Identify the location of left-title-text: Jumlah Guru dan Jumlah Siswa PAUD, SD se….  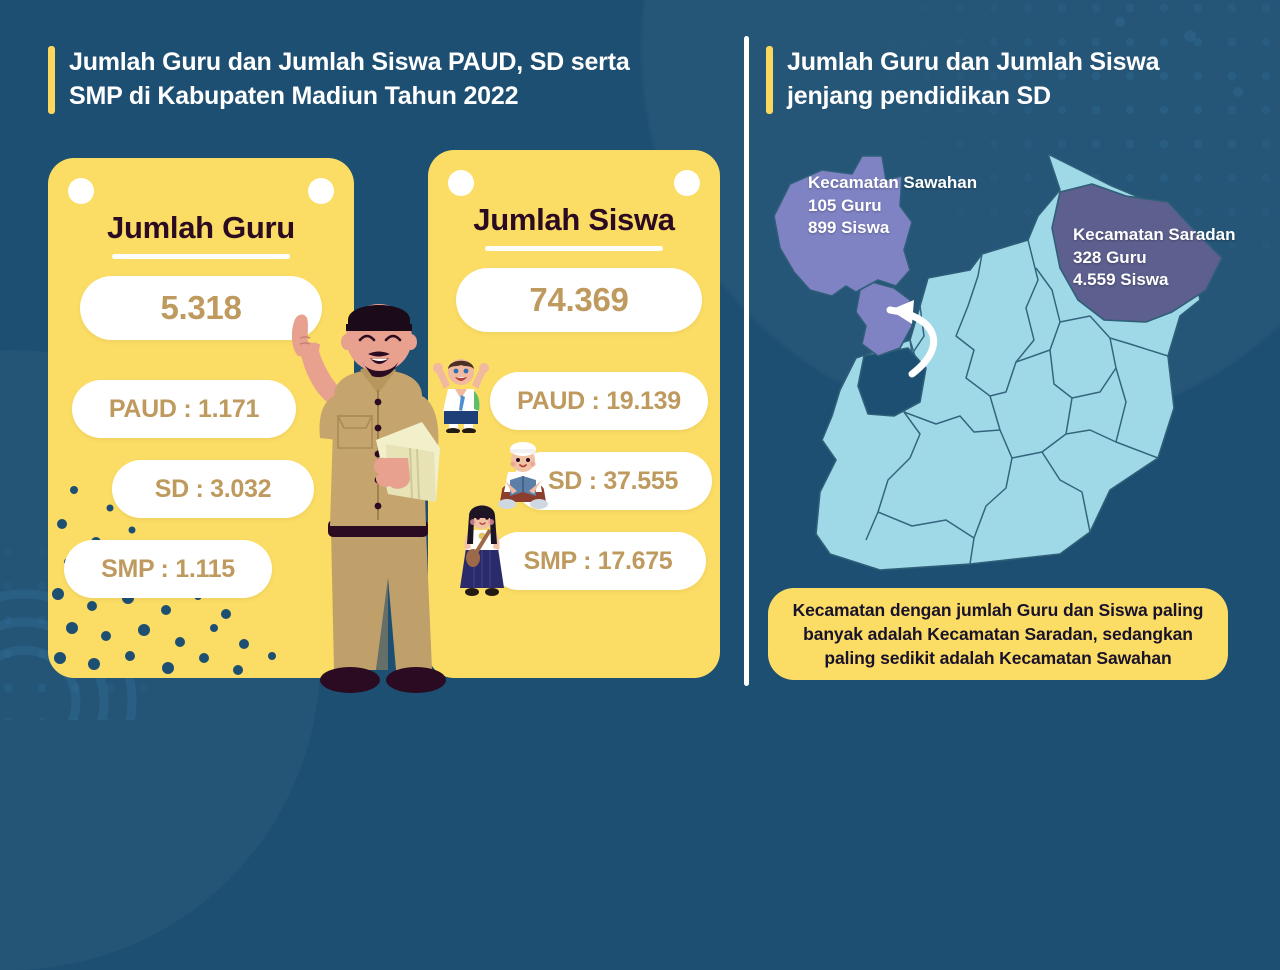
(349, 79).